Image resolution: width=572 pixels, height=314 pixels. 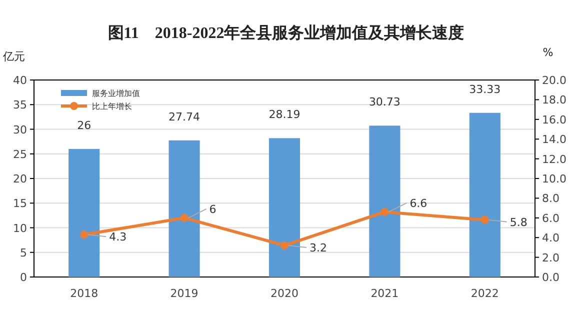 I want to click on data-label: 26, so click(x=84, y=125).